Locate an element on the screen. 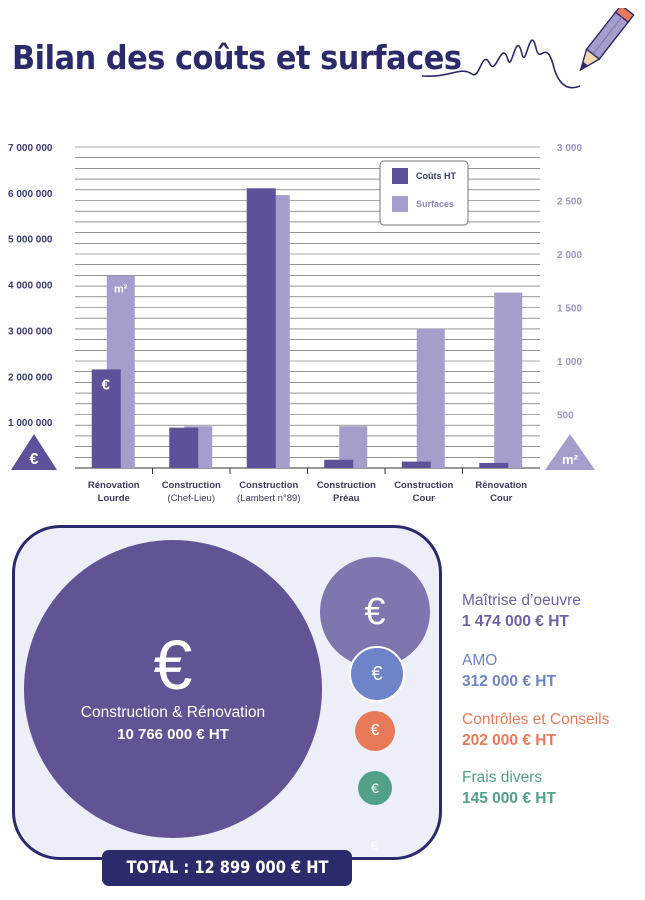 The width and height of the screenshot is (645, 900). tiny-euro-icon: € is located at coordinates (374, 846).